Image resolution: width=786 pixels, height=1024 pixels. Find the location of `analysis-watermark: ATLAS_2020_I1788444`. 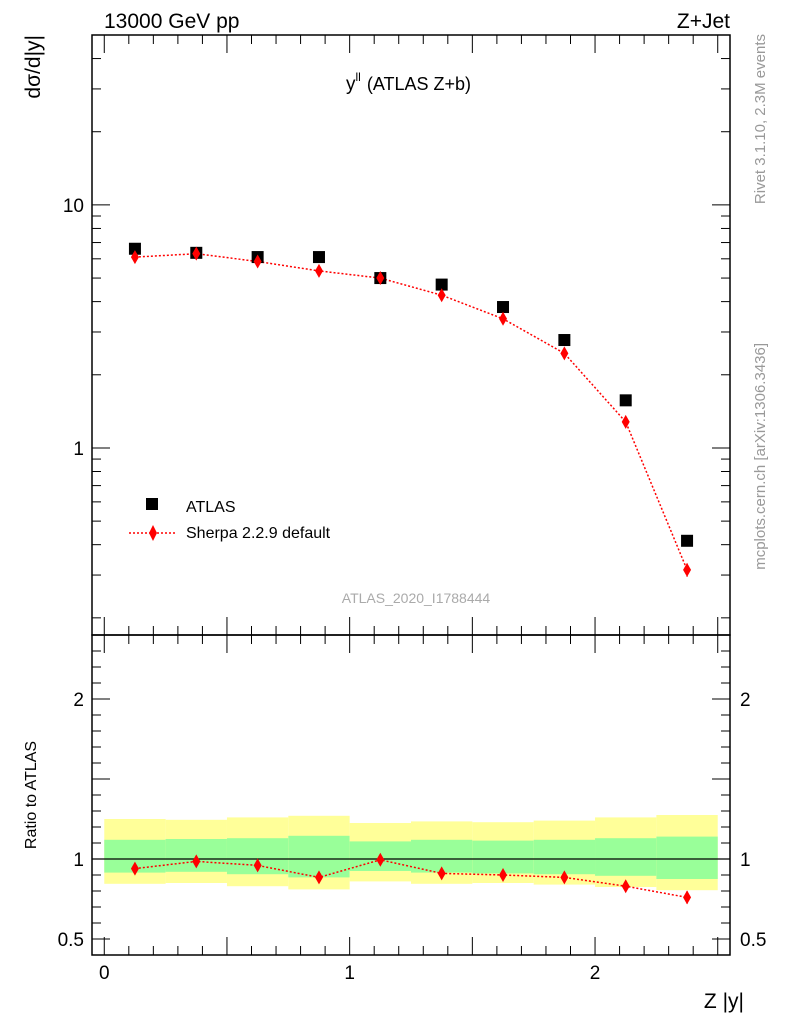

analysis-watermark: ATLAS_2020_I1788444 is located at coordinates (416, 598).